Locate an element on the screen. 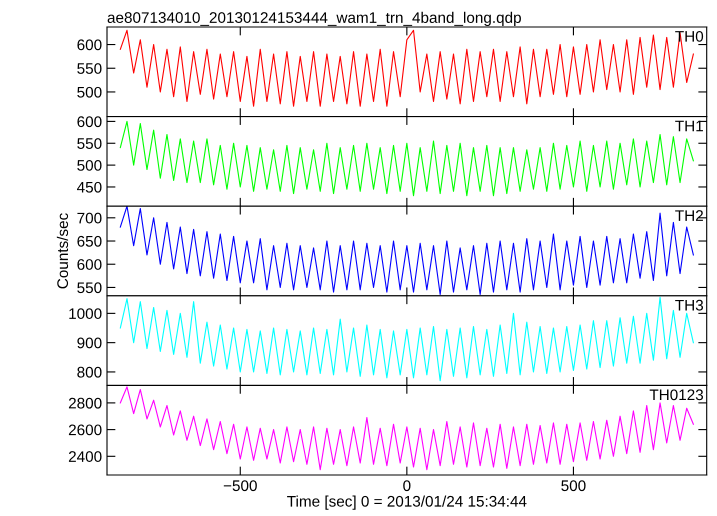 This screenshot has width=717, height=516. y-tick-label: 2600 is located at coordinates (85, 430).